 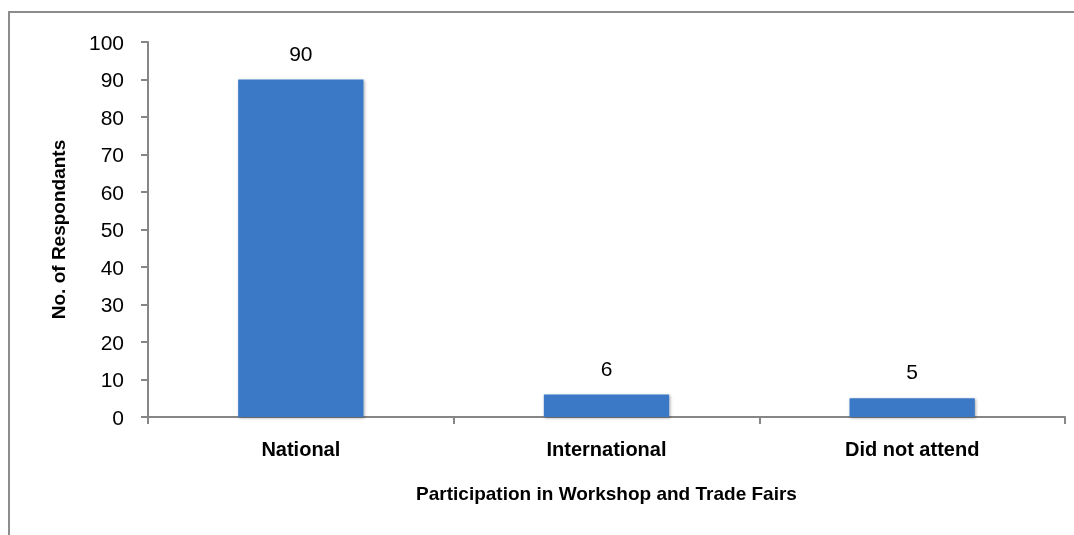 I want to click on y-tick-label: 50, so click(x=112, y=229).